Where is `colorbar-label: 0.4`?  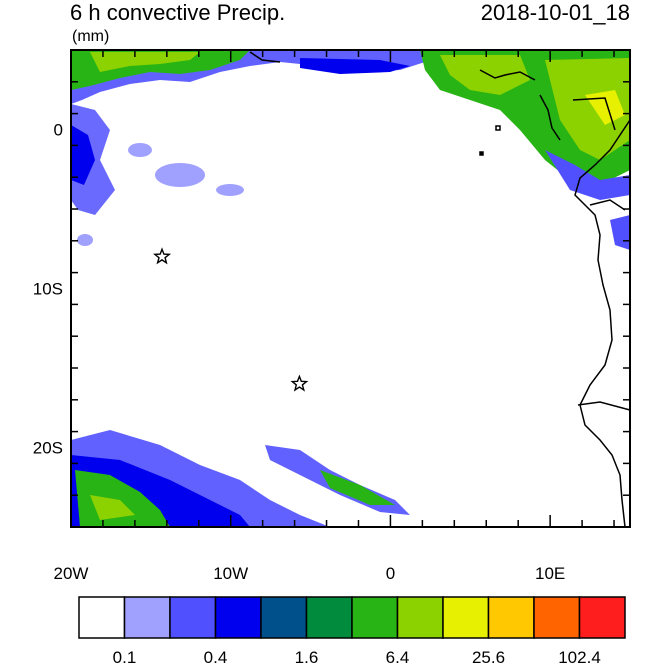
colorbar-label: 0.4 is located at coordinates (215, 657).